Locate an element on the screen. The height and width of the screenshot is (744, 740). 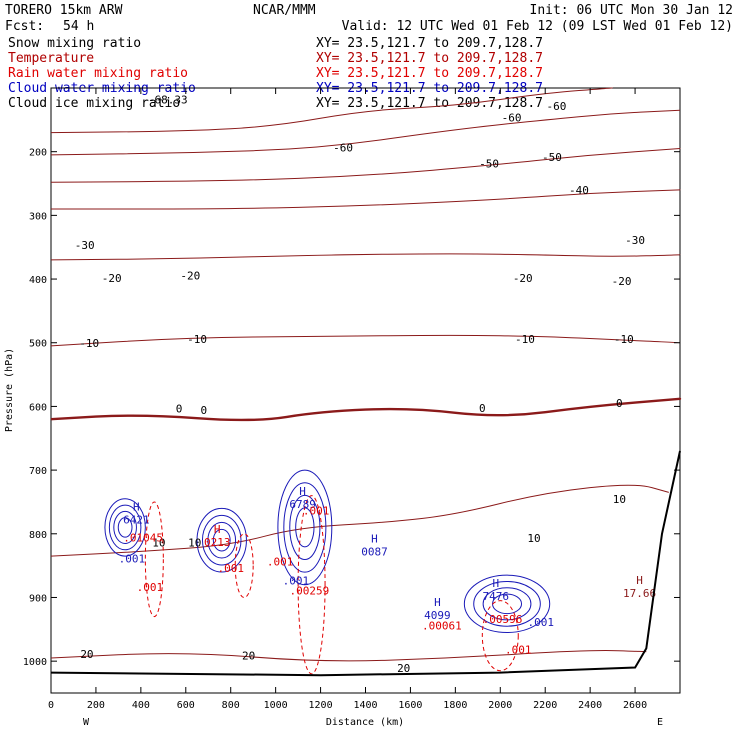
x-tick-label: 1800 is located at coordinates (455, 705).